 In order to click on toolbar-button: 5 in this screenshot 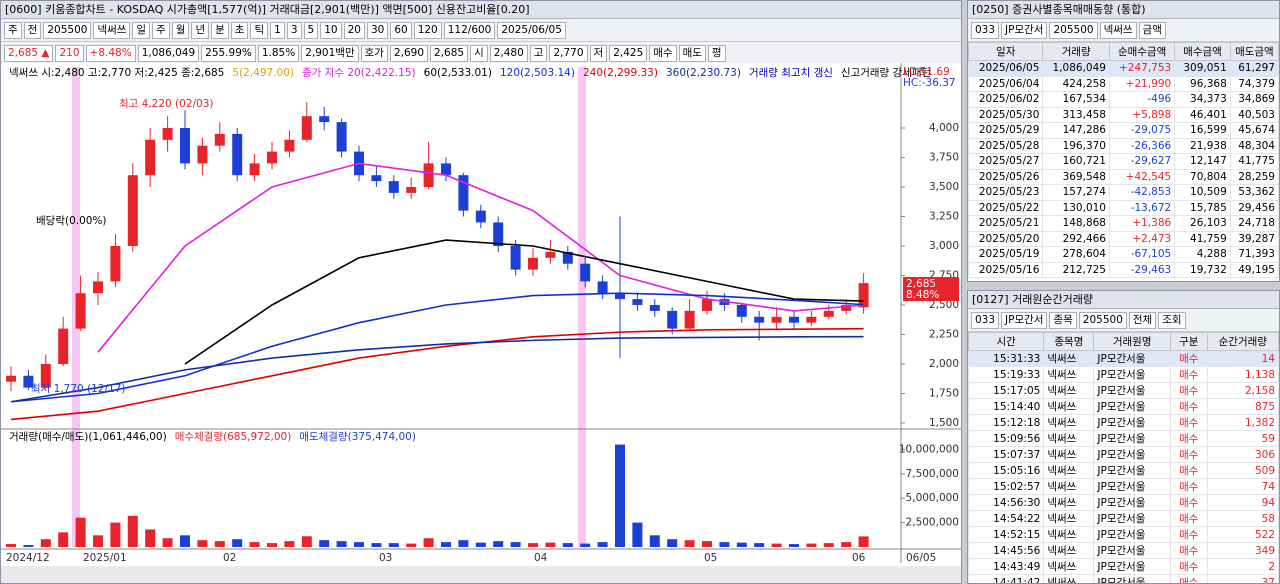, I will do `click(311, 30)`.